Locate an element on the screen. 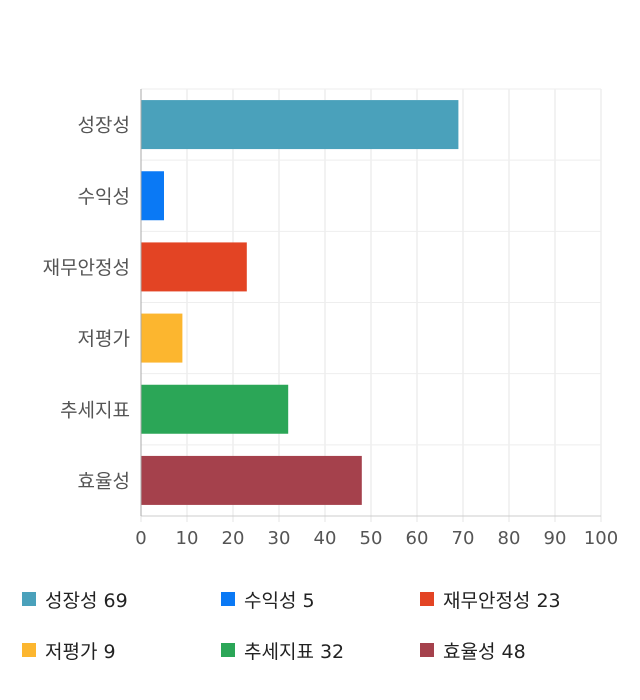  x-tick-label-3: 30 is located at coordinates (279, 538).